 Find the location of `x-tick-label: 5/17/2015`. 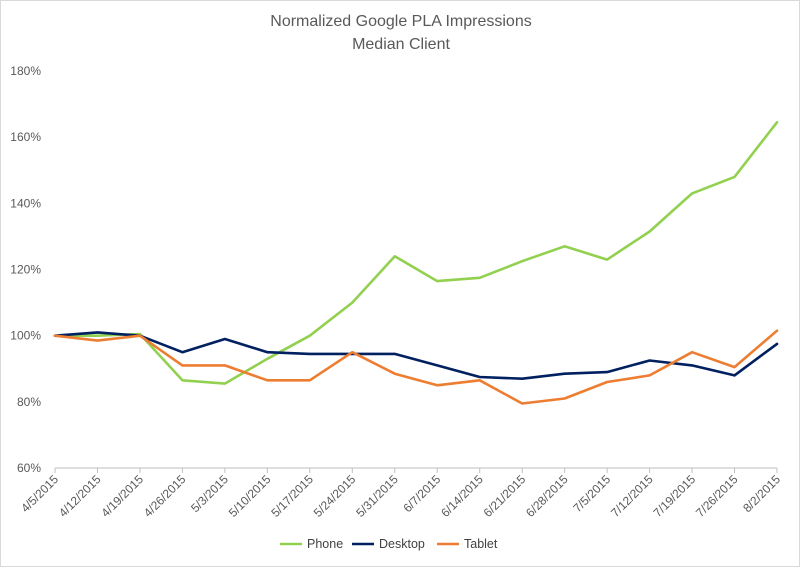

x-tick-label: 5/17/2015 is located at coordinates (292, 496).